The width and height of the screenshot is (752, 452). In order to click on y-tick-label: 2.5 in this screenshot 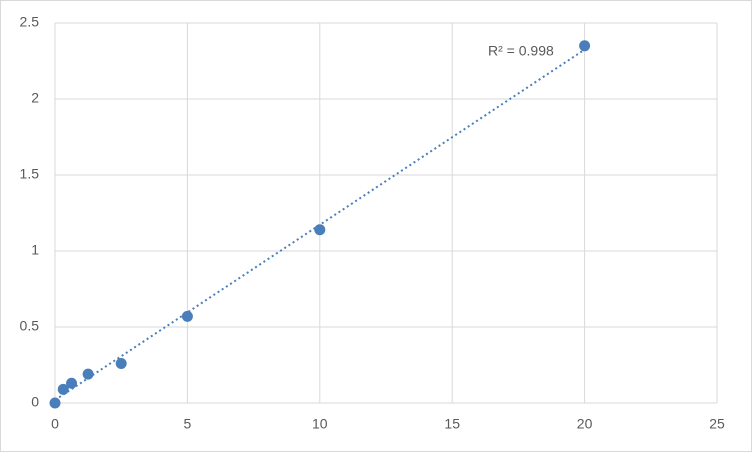, I will do `click(30, 22)`.